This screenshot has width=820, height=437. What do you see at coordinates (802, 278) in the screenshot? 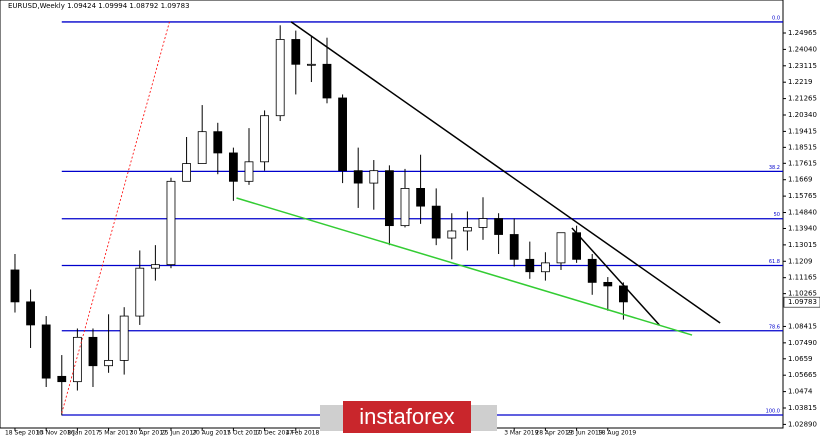
I see `y-tick-label: 1.11165` at bounding box center [802, 278].